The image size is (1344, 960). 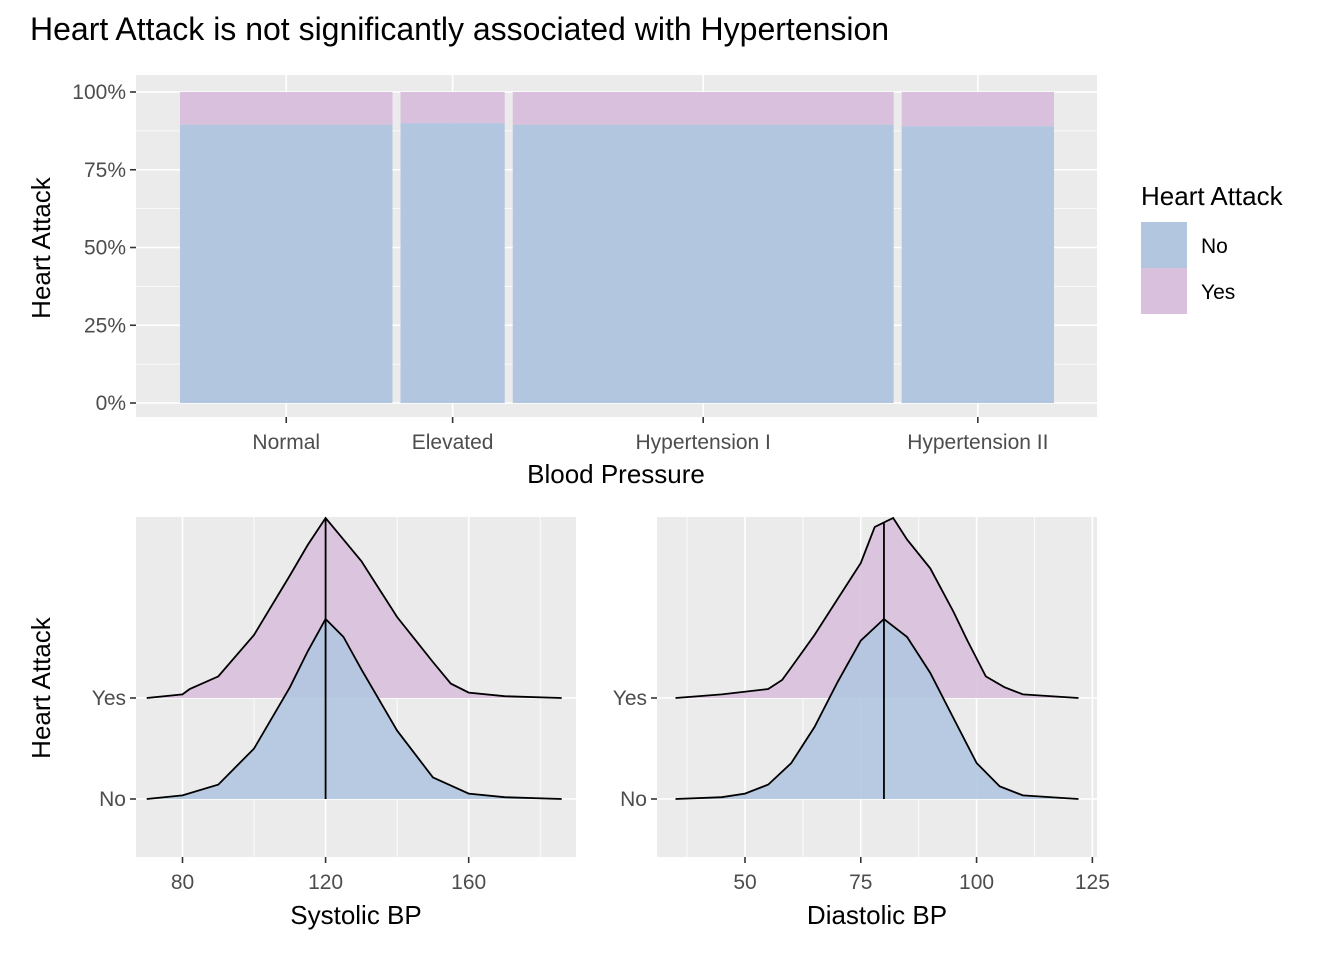 What do you see at coordinates (1164, 245) in the screenshot?
I see `legend-swatch-no` at bounding box center [1164, 245].